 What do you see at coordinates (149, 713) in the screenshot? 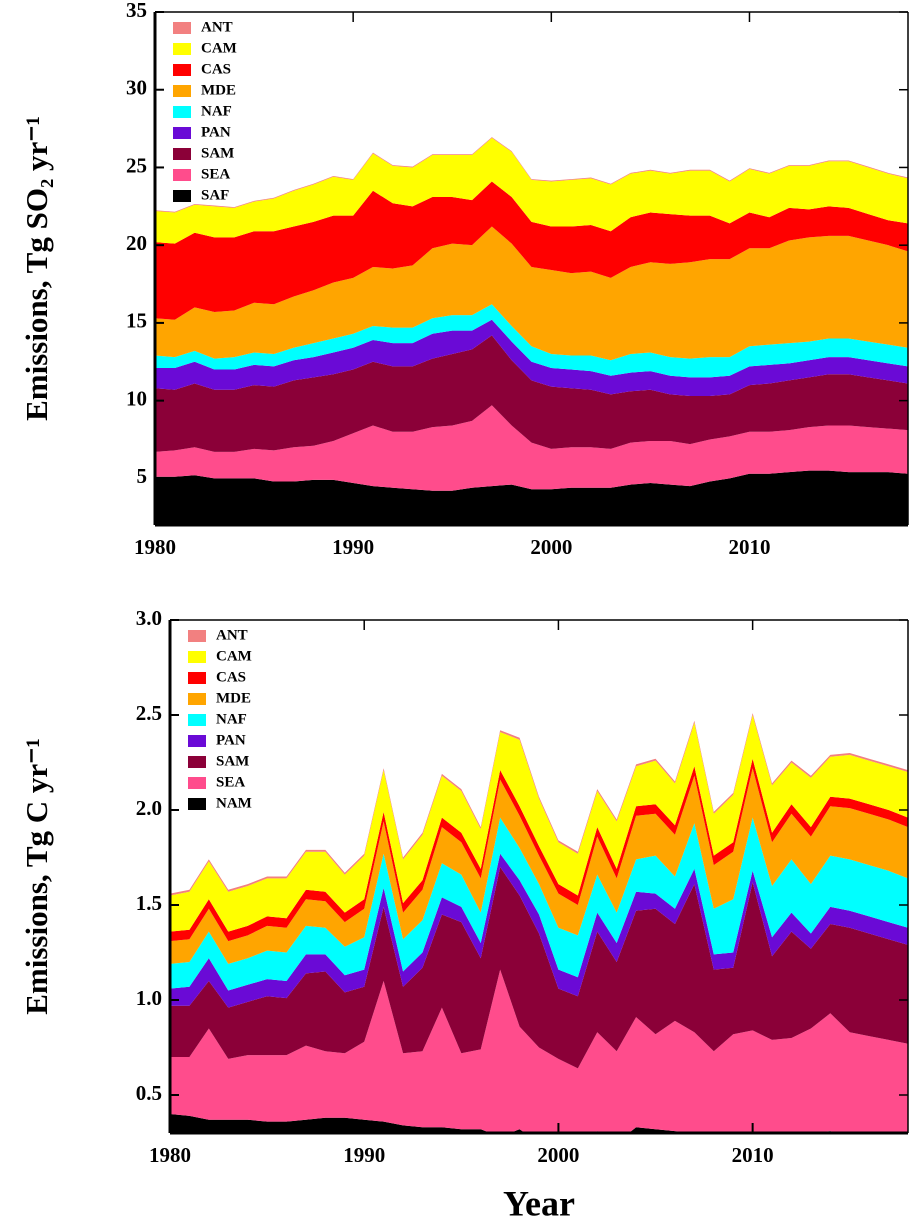
I see `y-tick-label: 2.5` at bounding box center [149, 713].